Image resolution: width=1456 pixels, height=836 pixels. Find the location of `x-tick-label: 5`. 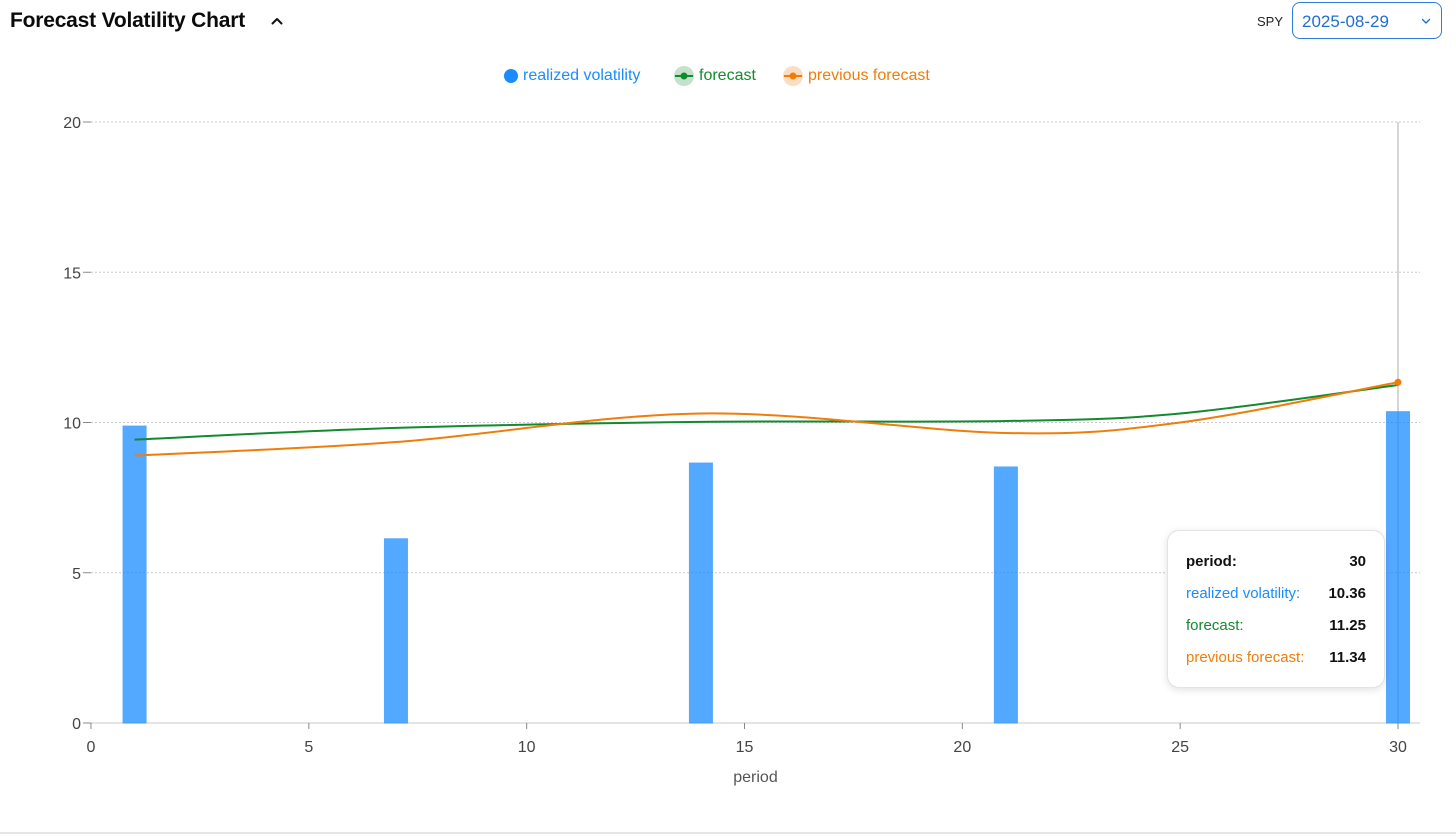

x-tick-label: 5 is located at coordinates (308, 747).